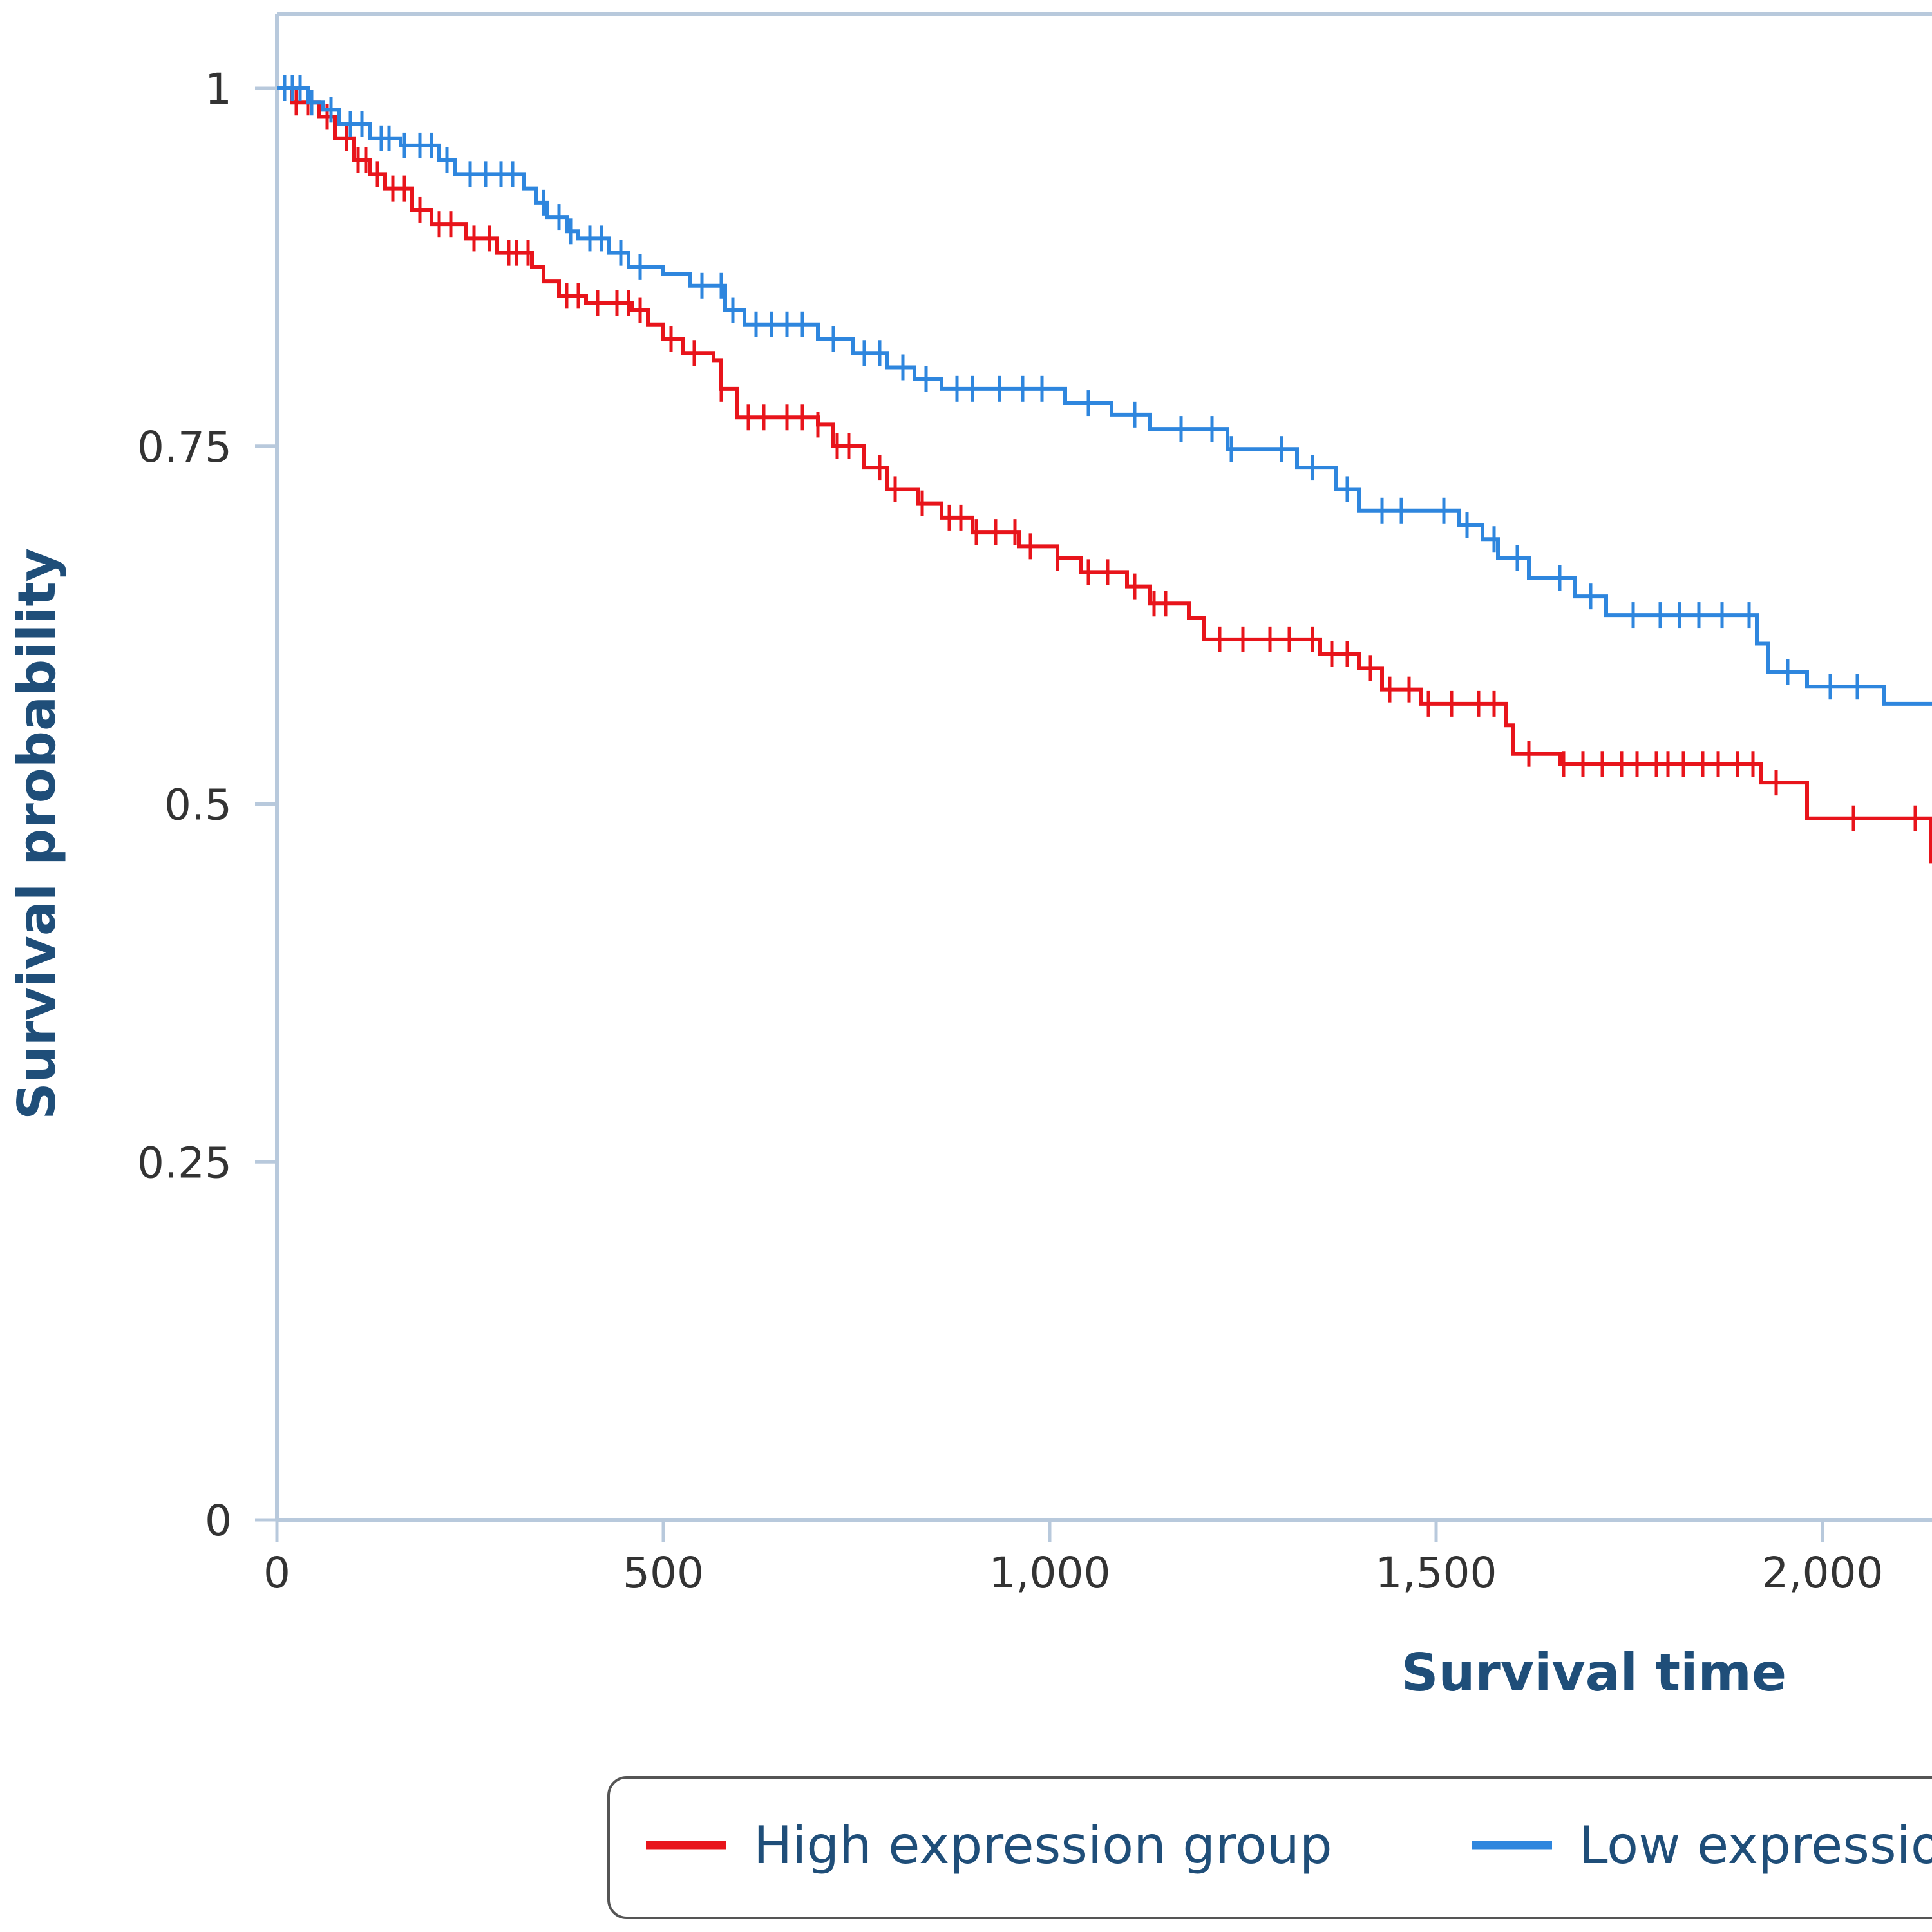 Image resolution: width=1932 pixels, height=1932 pixels. I want to click on y-tick-label: 1, so click(218, 89).